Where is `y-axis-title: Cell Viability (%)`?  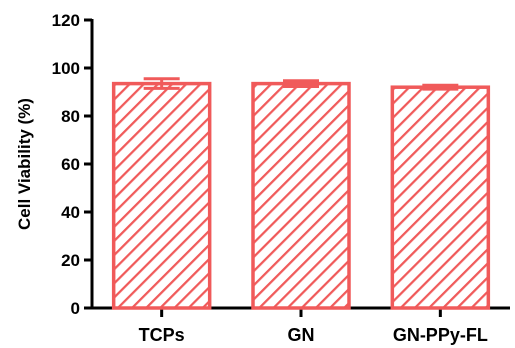 y-axis-title: Cell Viability (%) is located at coordinates (24, 164).